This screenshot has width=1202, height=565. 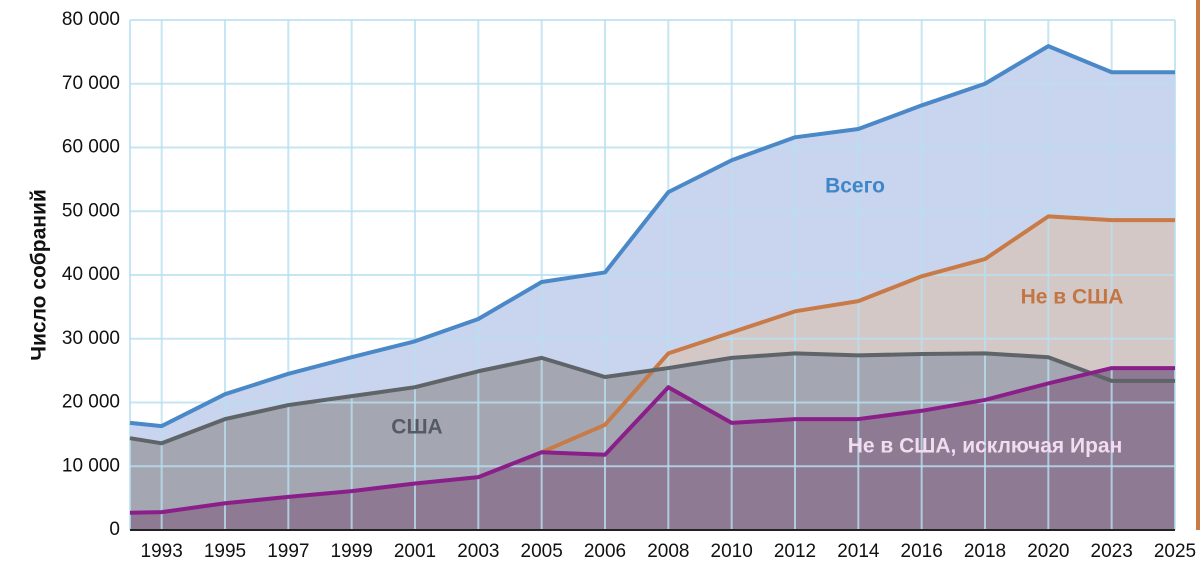 What do you see at coordinates (922, 551) in the screenshot?
I see `x-tick-label: 2016` at bounding box center [922, 551].